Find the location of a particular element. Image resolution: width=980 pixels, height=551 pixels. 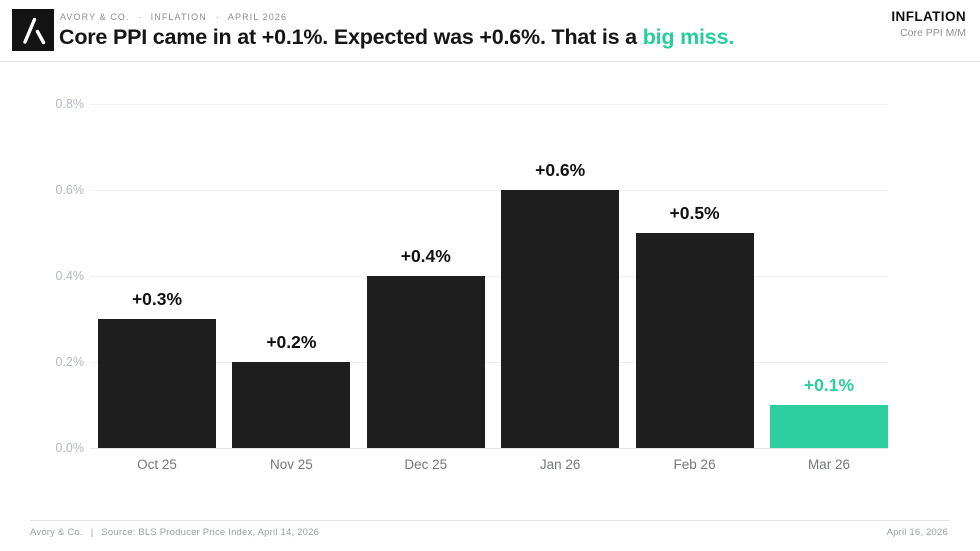

bar-feb-26: +0.5% Feb 26 is located at coordinates (694, 337).